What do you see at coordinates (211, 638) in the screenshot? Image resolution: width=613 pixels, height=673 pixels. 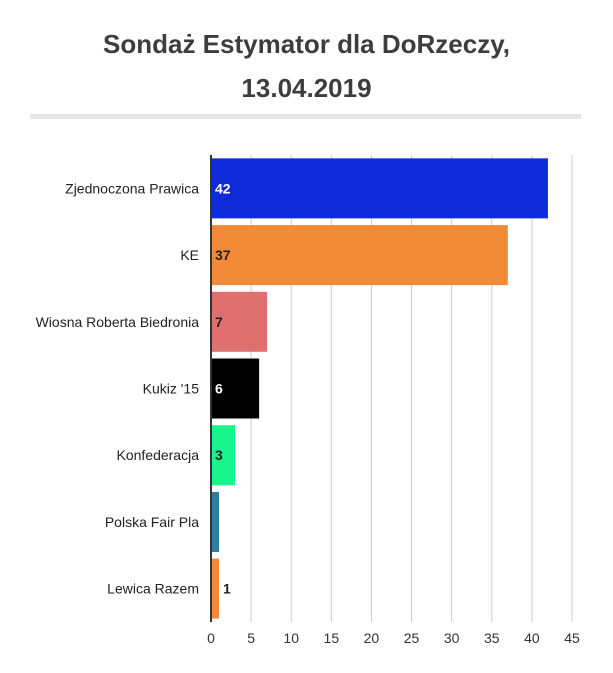 I see `x-tick-label: 0` at bounding box center [211, 638].